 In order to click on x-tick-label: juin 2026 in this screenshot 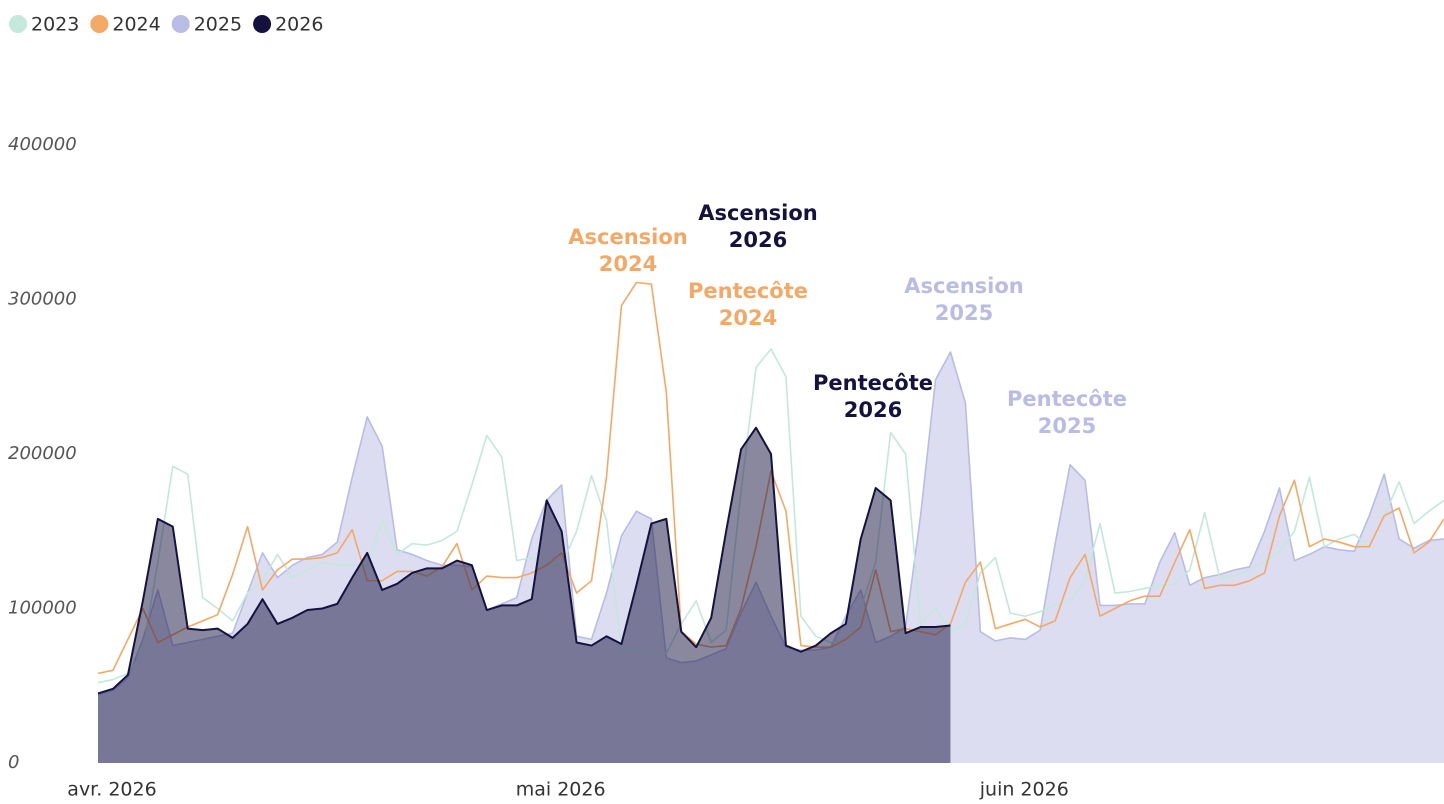, I will do `click(1024, 790)`.